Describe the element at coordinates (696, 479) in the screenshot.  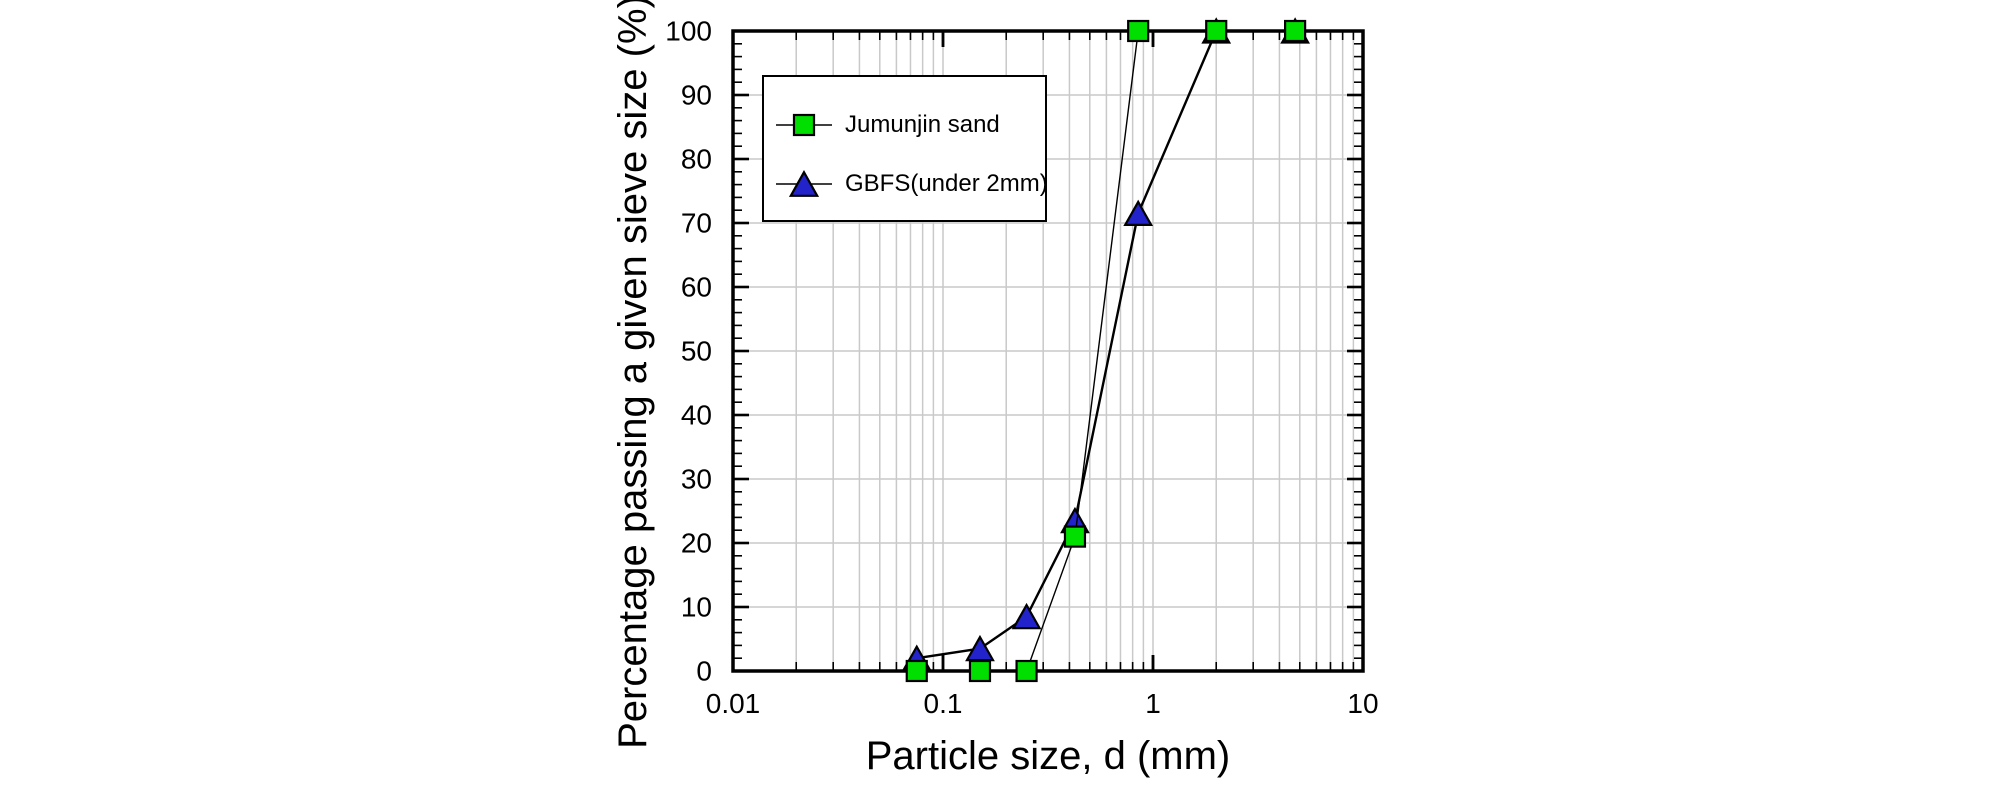
I see `y-tick-label: 30` at that location.